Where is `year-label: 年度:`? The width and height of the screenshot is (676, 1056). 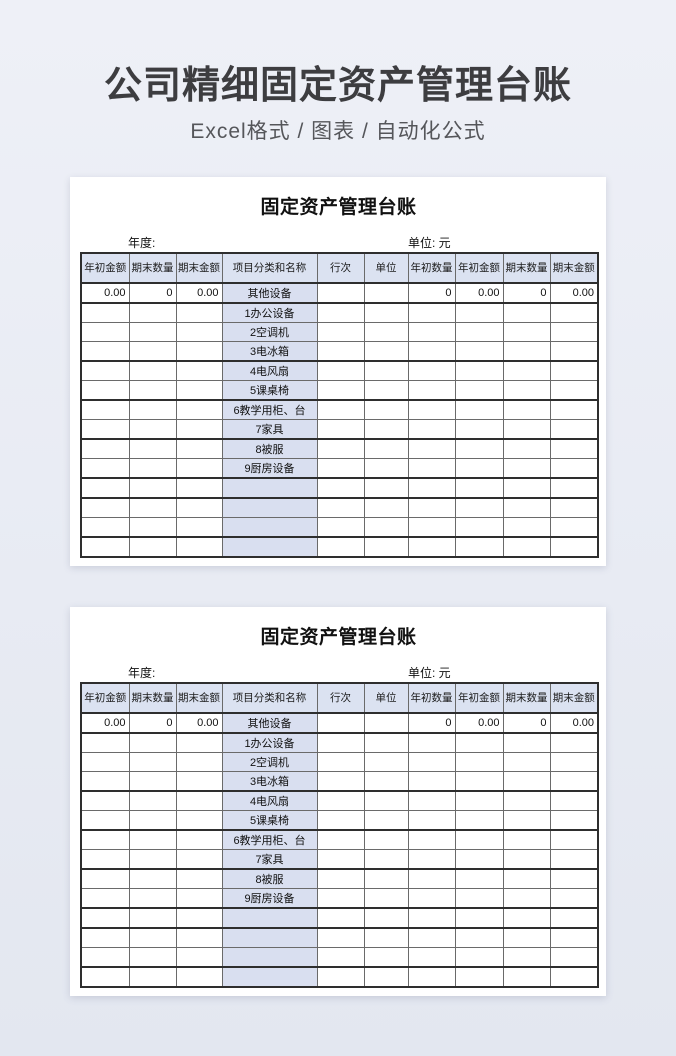
year-label: 年度: is located at coordinates (142, 672).